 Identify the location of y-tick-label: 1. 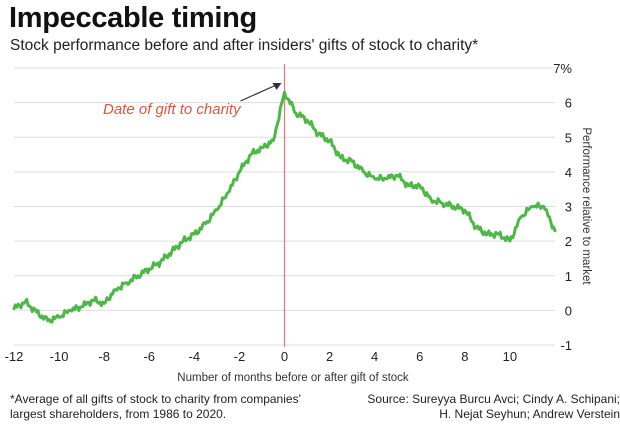
(568, 276).